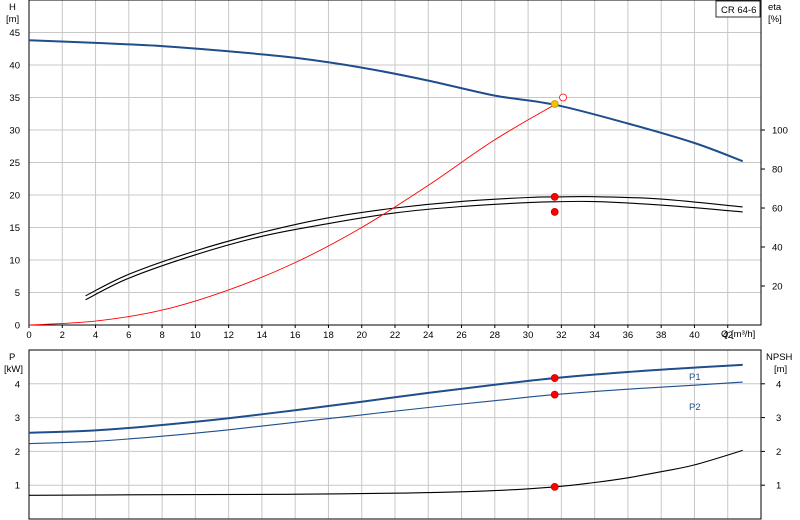 The height and width of the screenshot is (520, 800). What do you see at coordinates (771, 435) in the screenshot?
I see `bottom-y-right-tick-labels: 1 2 3 4` at bounding box center [771, 435].